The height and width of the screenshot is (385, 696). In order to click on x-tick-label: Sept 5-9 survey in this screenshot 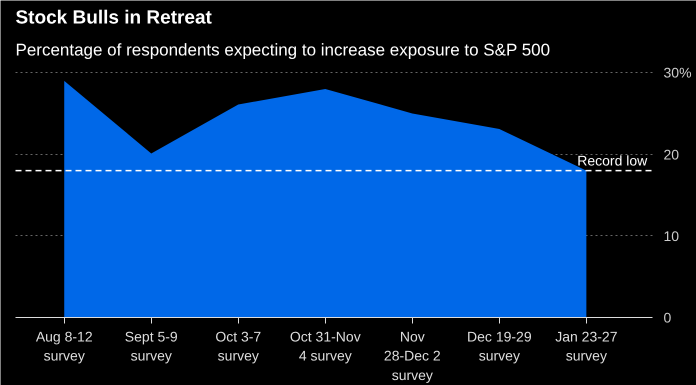, I will do `click(151, 346)`.